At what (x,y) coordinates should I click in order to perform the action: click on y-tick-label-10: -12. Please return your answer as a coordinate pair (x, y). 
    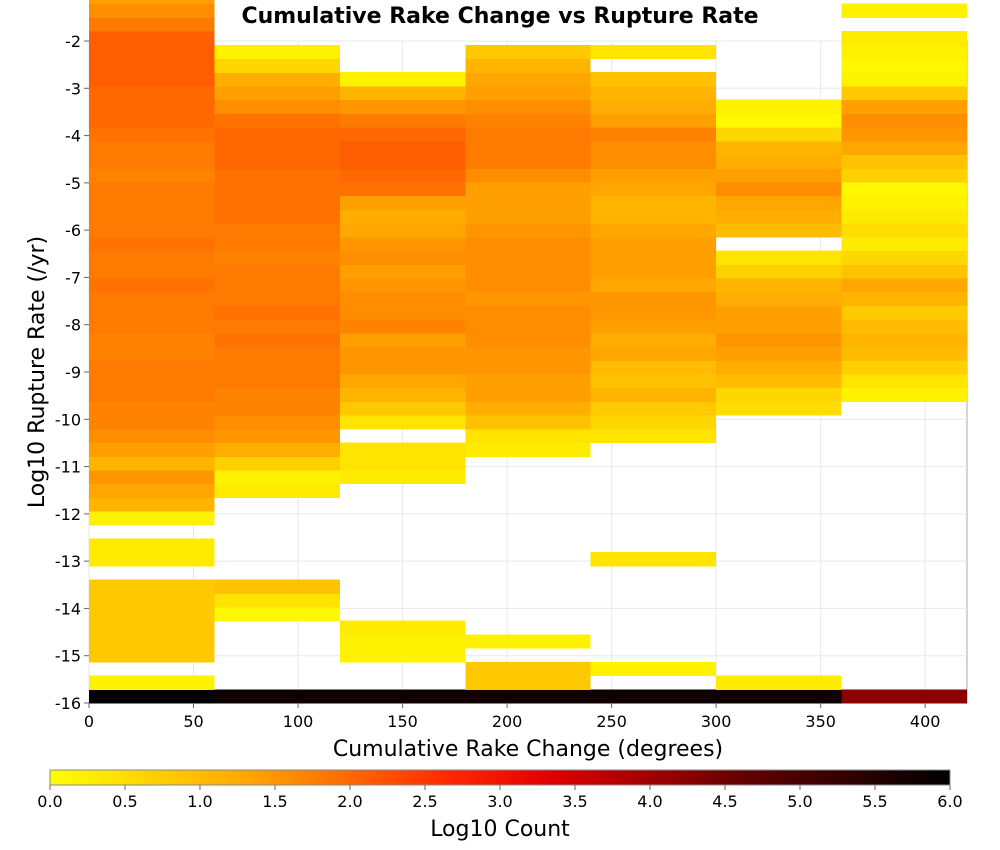
    Looking at the image, I should click on (68, 514).